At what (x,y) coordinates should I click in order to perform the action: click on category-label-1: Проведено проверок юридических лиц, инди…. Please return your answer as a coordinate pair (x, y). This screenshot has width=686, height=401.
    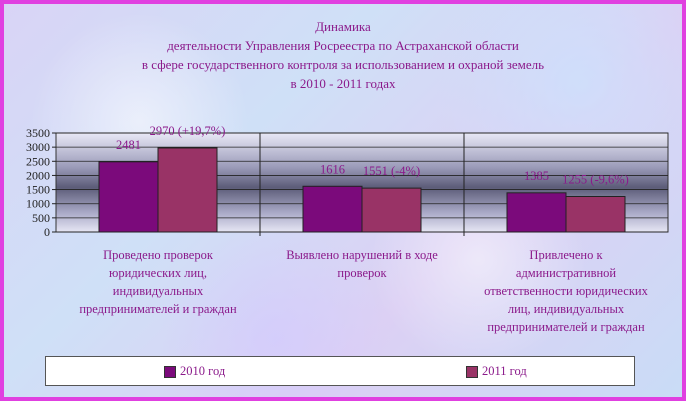
    Looking at the image, I should click on (158, 282).